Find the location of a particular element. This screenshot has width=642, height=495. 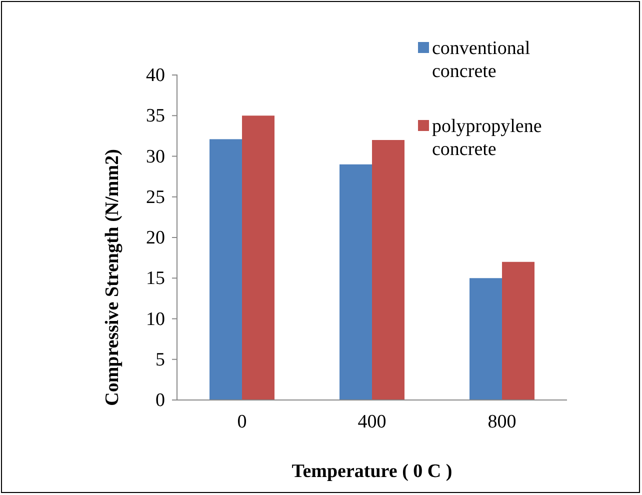

y-tick-label: 40 is located at coordinates (155, 75).